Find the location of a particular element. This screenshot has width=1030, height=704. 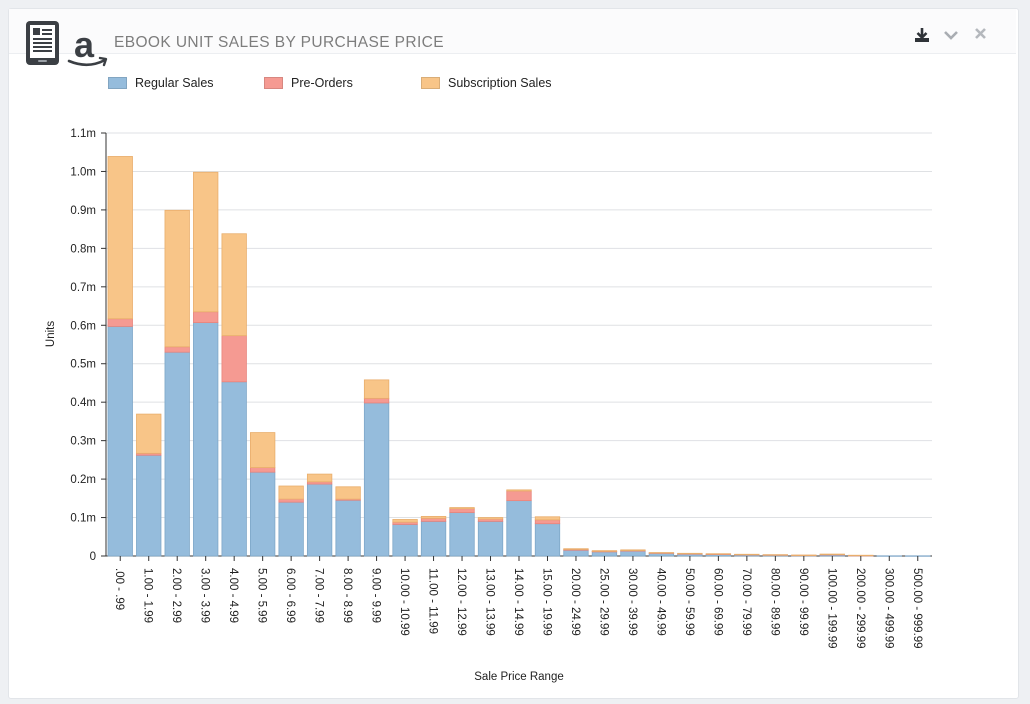

x-tick-label: .00 - .99 is located at coordinates (119, 589).